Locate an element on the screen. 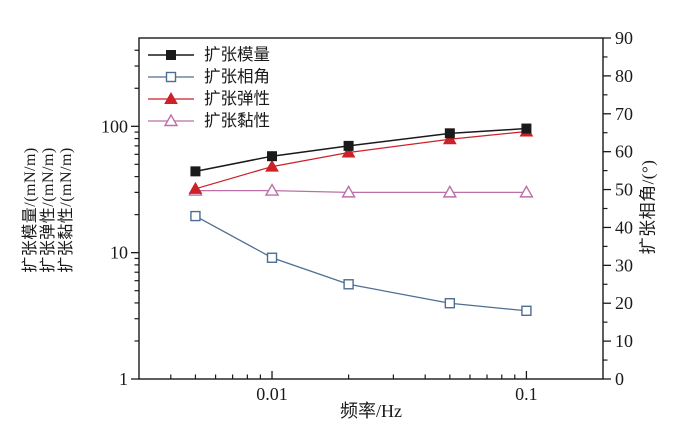  series-phase-angle-line is located at coordinates (361, 263).